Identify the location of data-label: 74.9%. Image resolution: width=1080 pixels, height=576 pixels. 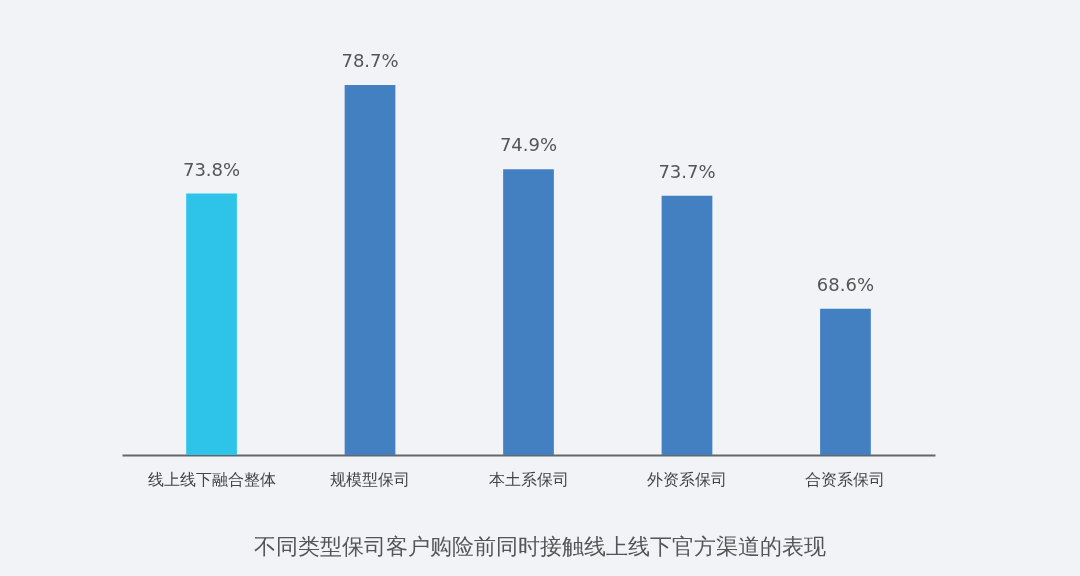
(528, 145).